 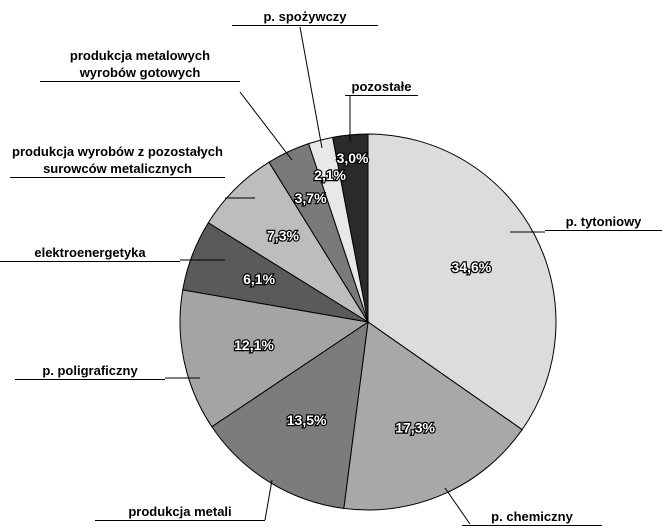 What do you see at coordinates (140, 64) in the screenshot?
I see `category-label: produkcja metalowych wyrobów gotowych` at bounding box center [140, 64].